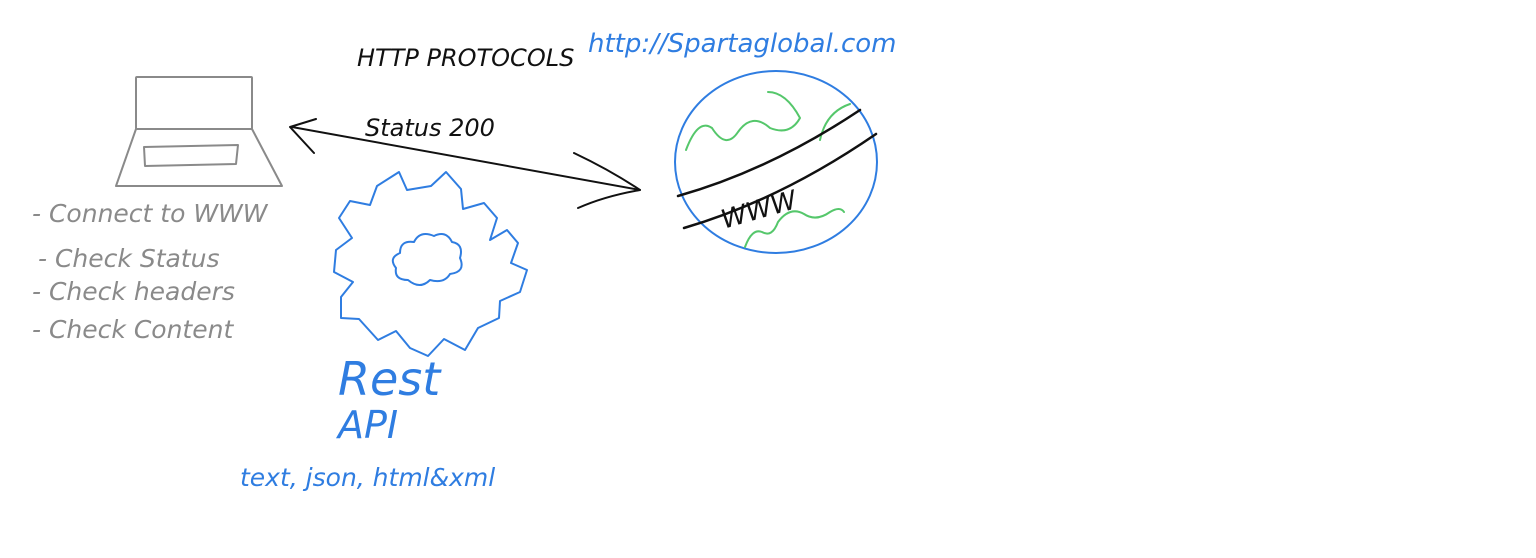 Image resolution: width=1536 pixels, height=558 pixels. Describe the element at coordinates (427, 259) in the screenshot. I see `cloud-icon` at that location.